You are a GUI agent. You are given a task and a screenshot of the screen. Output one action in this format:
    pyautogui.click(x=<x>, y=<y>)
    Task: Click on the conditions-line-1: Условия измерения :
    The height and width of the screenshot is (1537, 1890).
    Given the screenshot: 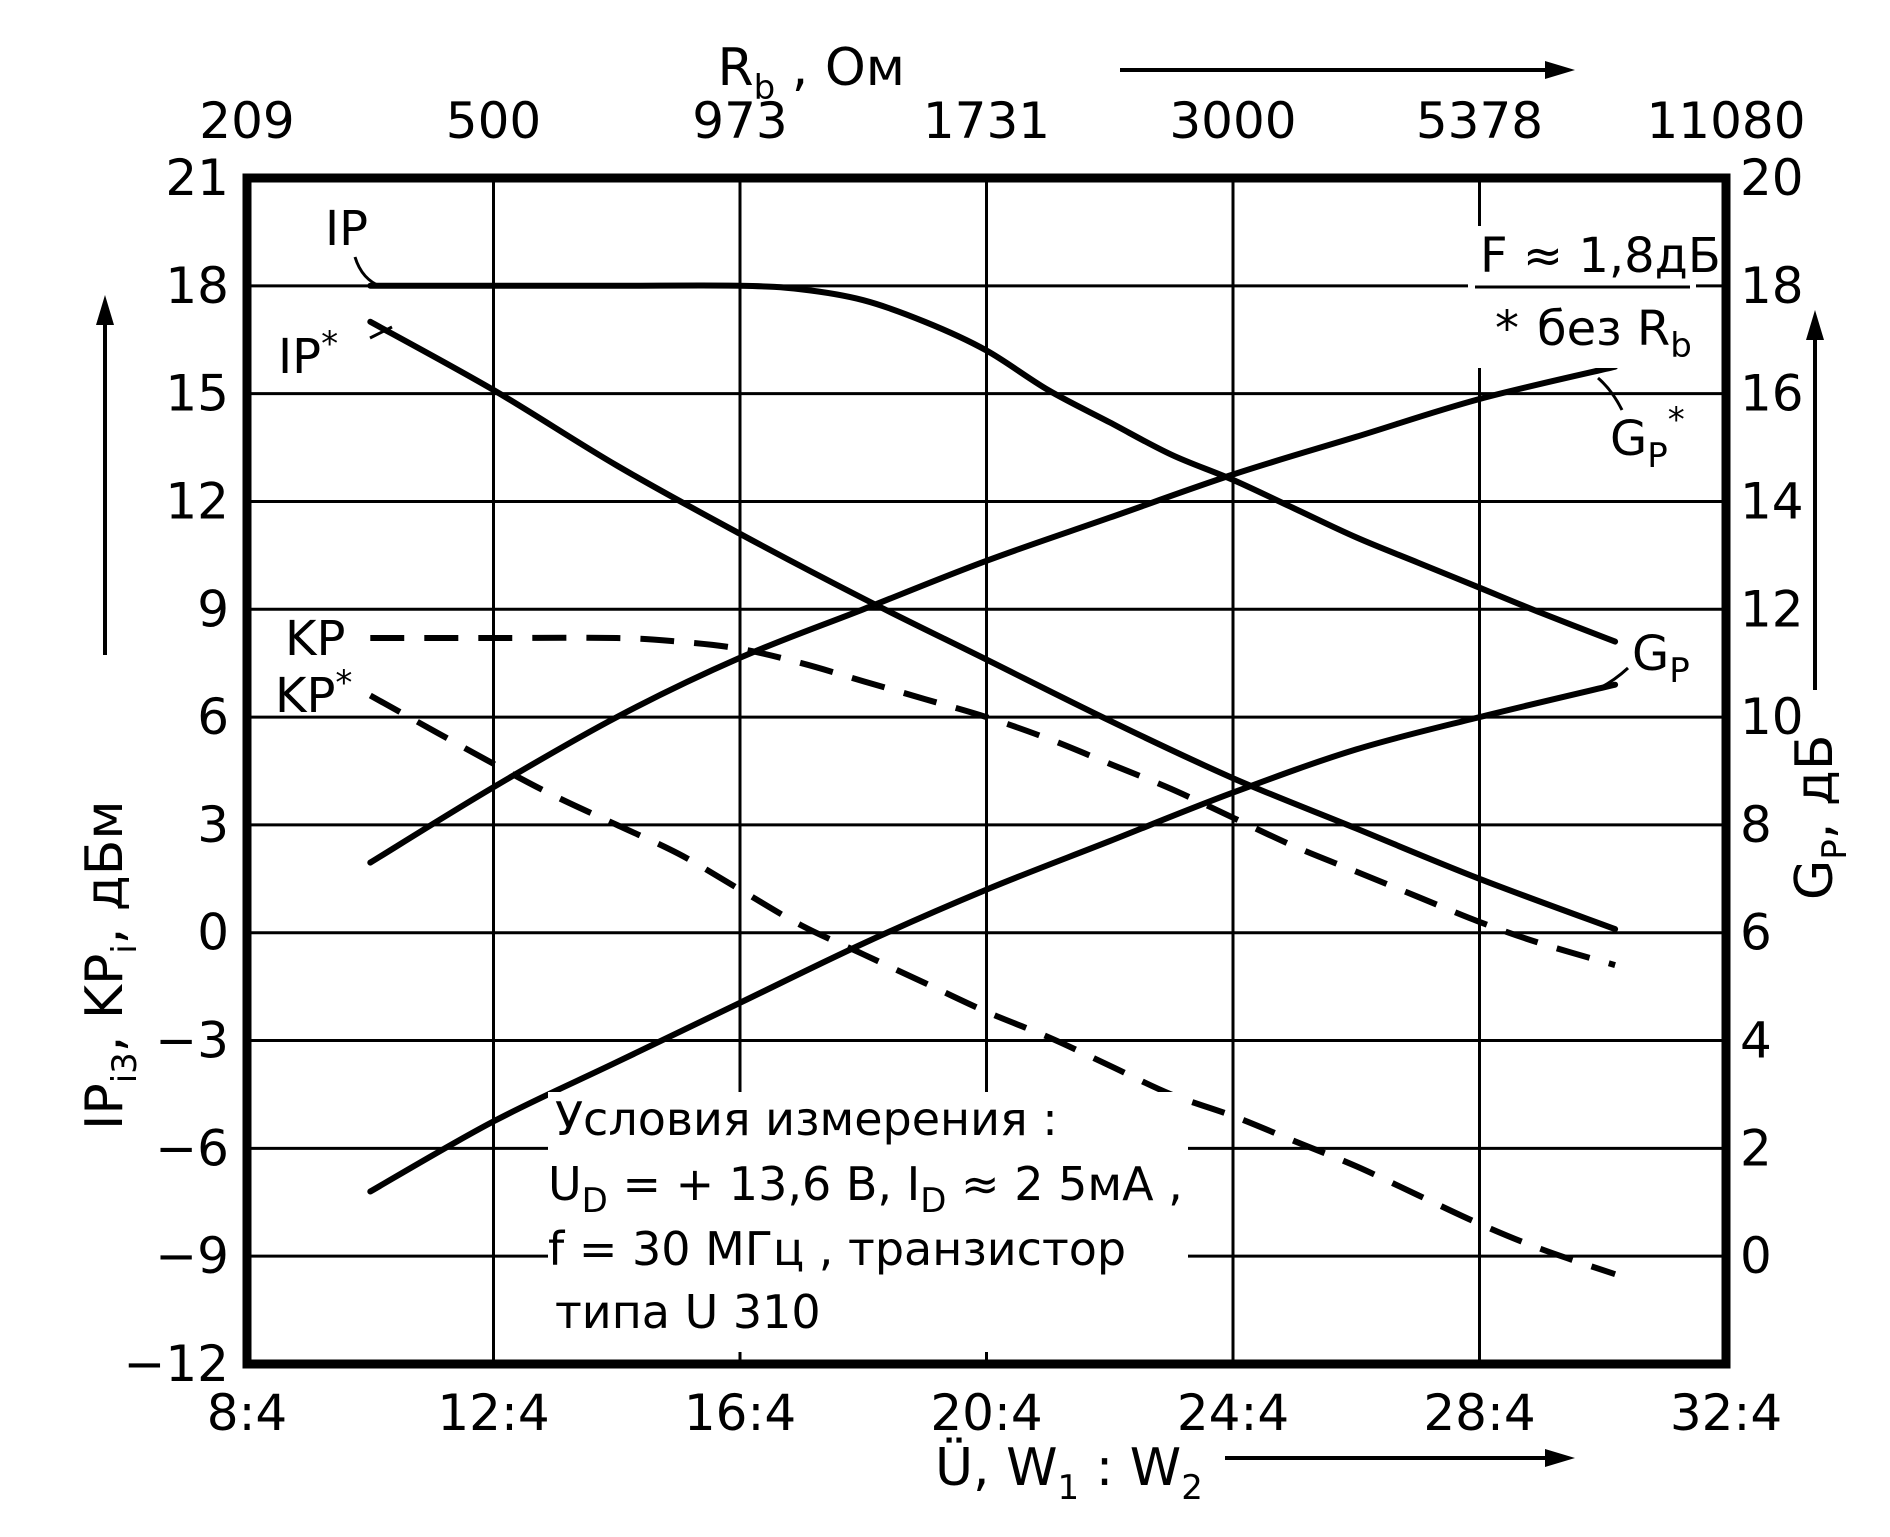 What is the action you would take?
    pyautogui.click(x=806, y=1119)
    